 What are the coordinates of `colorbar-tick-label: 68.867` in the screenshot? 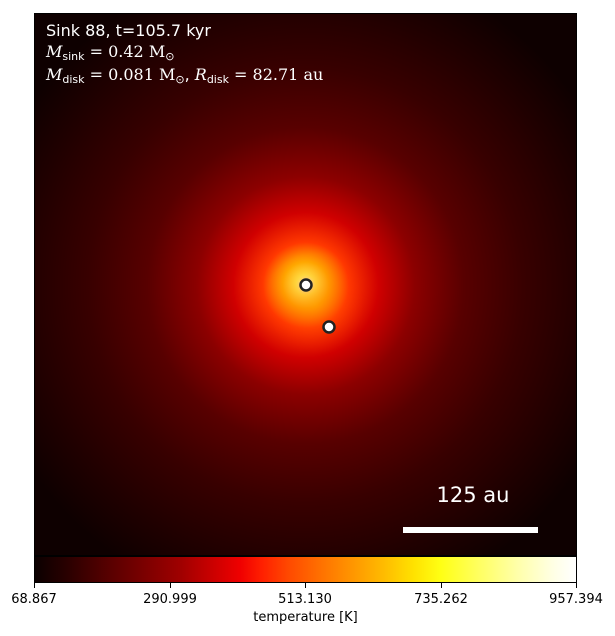 It's located at (34, 599).